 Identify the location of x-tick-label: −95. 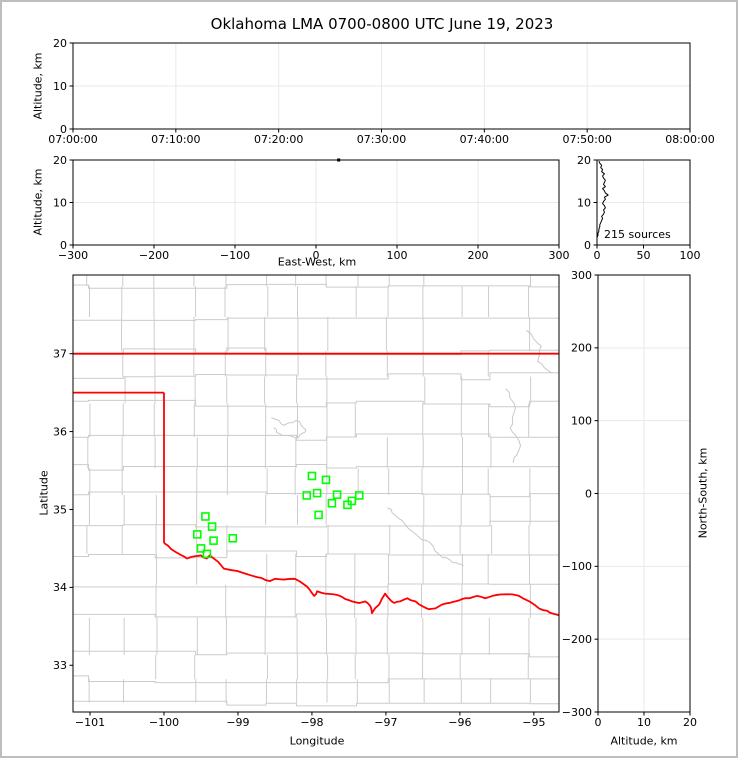
(533, 722).